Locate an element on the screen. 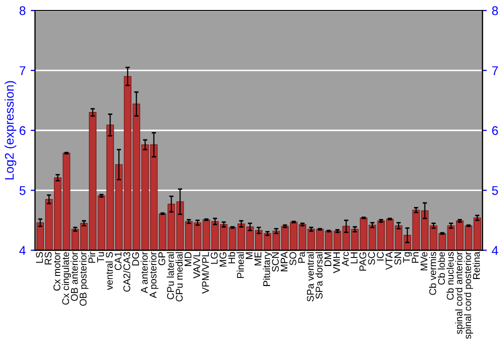 The width and height of the screenshot is (500, 350). x-tick-label: LH is located at coordinates (354, 258).